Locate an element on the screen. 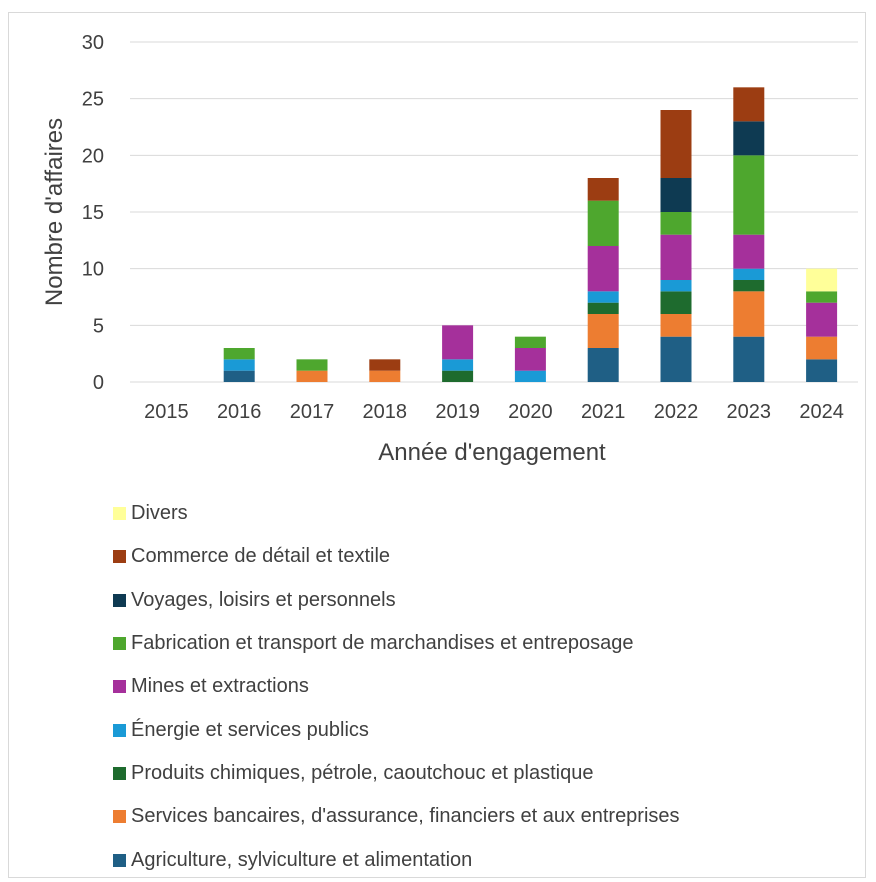 Image resolution: width=876 pixels, height=882 pixels. y-axis-title: Nombre d'affaires is located at coordinates (54, 212).